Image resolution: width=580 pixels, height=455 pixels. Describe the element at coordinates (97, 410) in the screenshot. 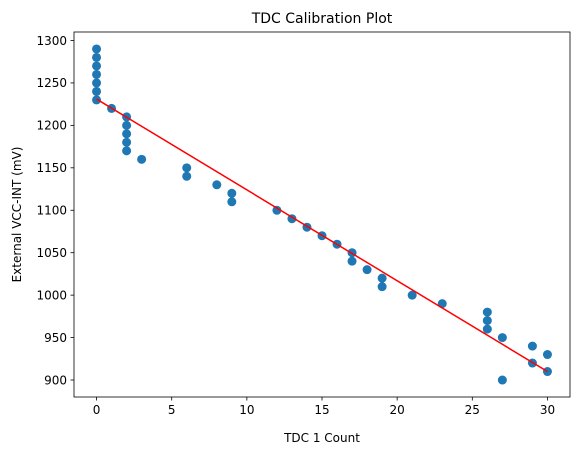

I see `x-tick-label: 0` at that location.